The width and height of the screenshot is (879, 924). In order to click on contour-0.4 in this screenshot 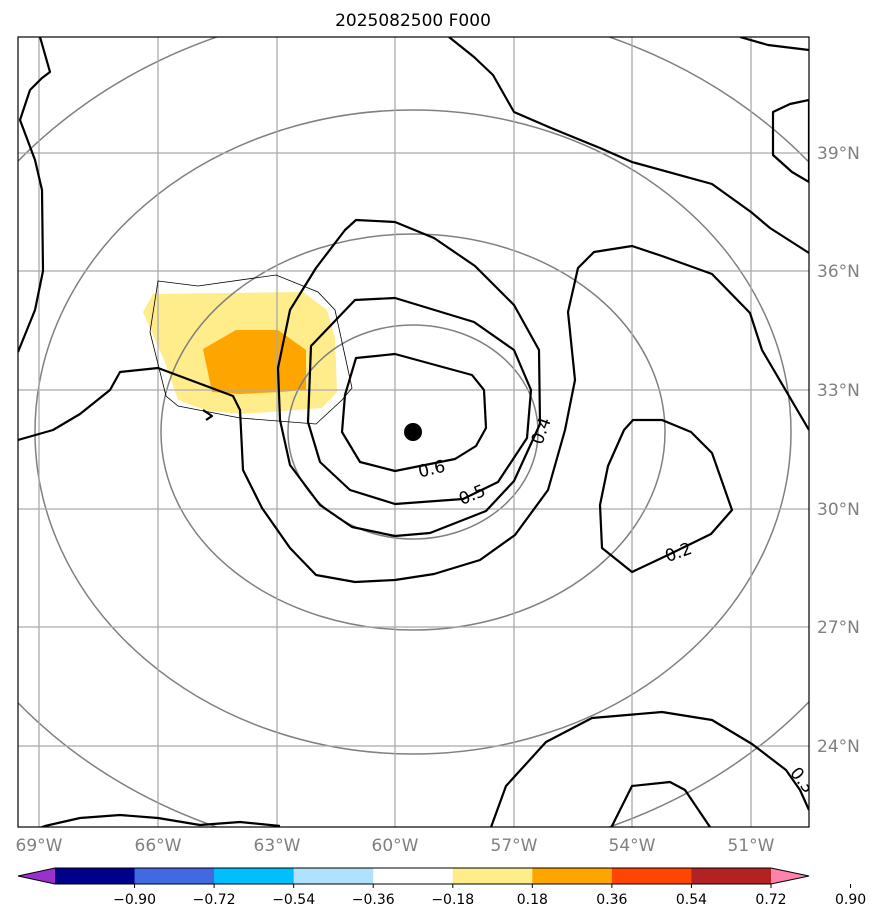, I will do `click(409, 378)`.